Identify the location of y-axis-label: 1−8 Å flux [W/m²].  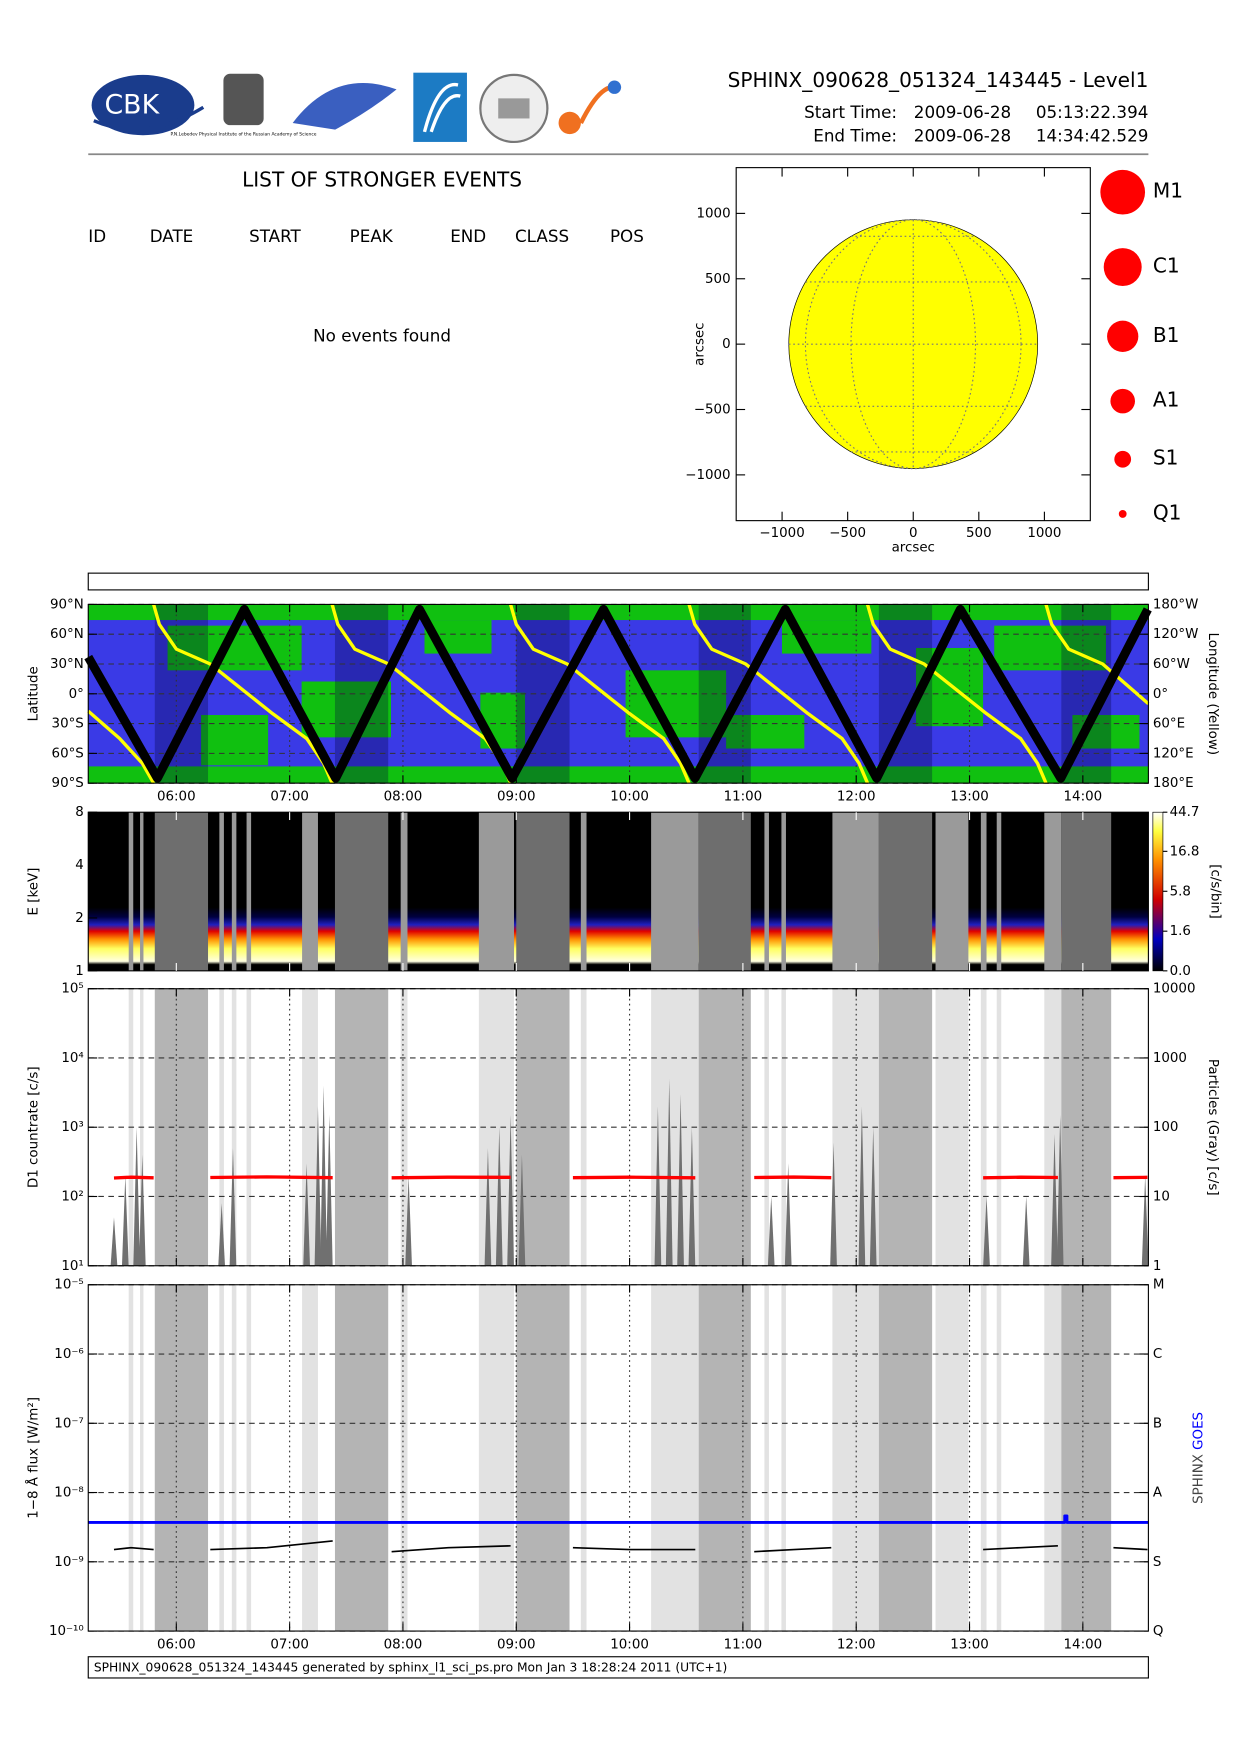
(33, 1458).